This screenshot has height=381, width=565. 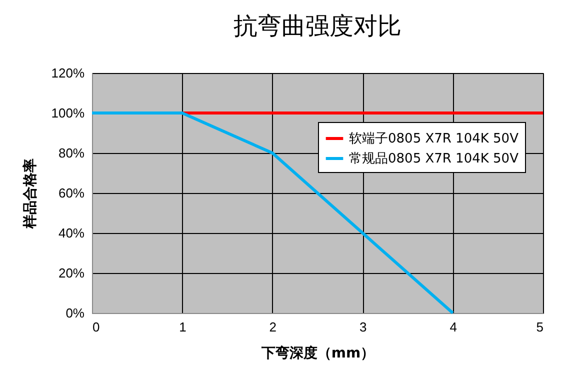 I want to click on y-tick-label: 20%, so click(x=71, y=273).